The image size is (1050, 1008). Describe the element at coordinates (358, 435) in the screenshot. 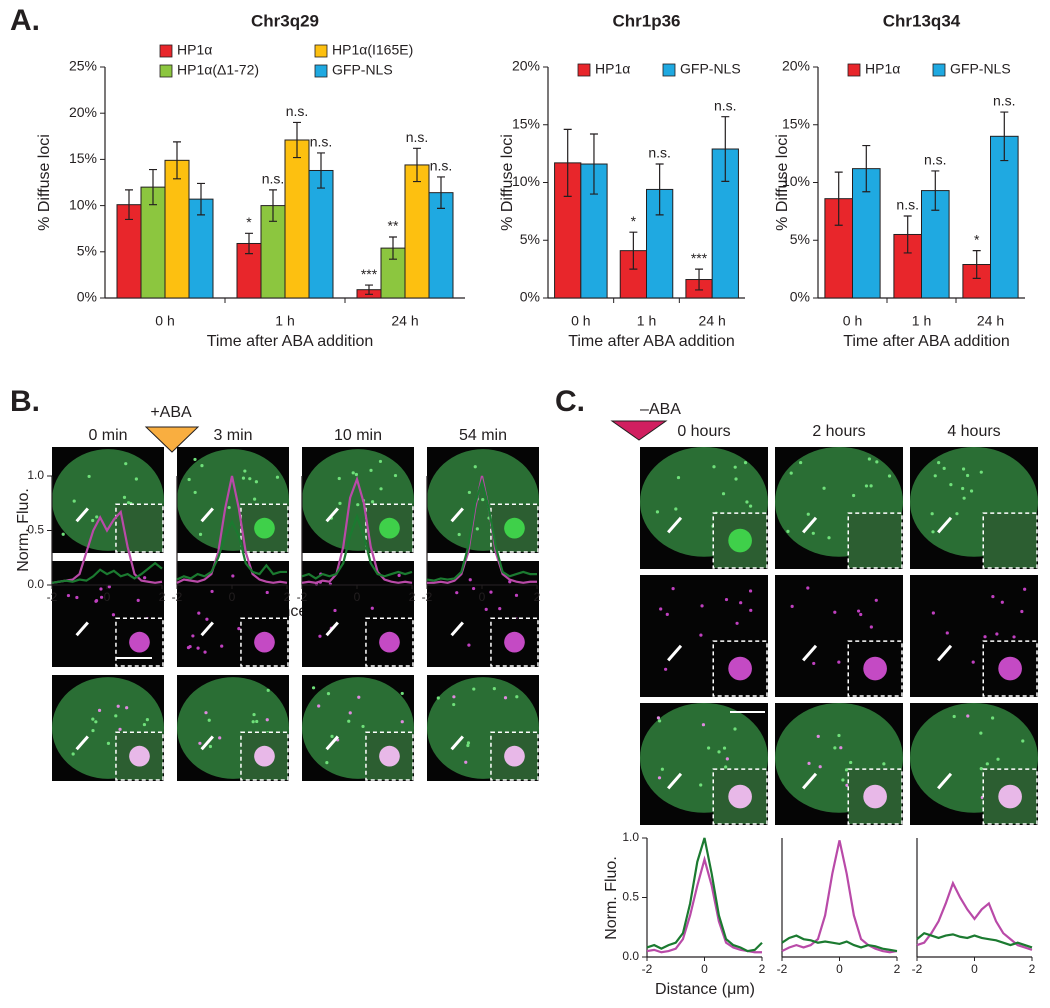

I see `time-label: 10 min` at that location.